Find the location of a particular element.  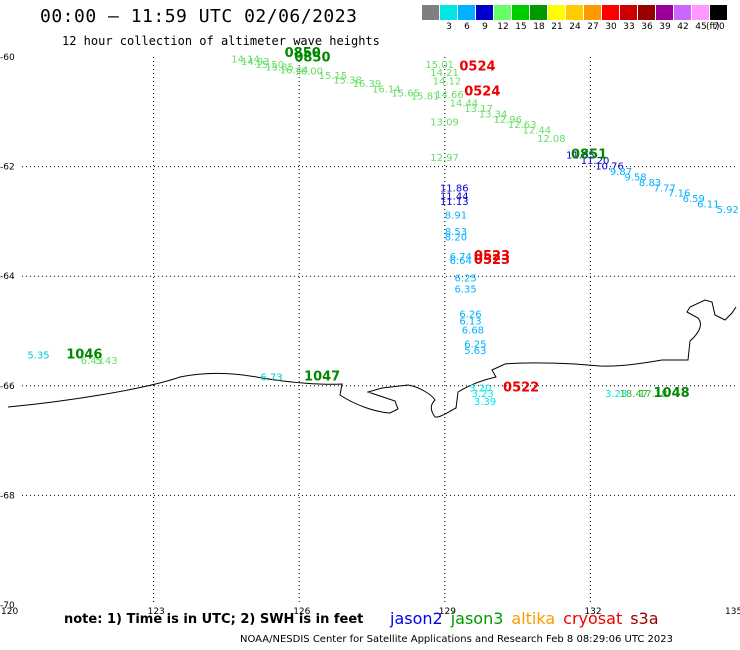

pass-time-label: 1046 is located at coordinates (84, 354).